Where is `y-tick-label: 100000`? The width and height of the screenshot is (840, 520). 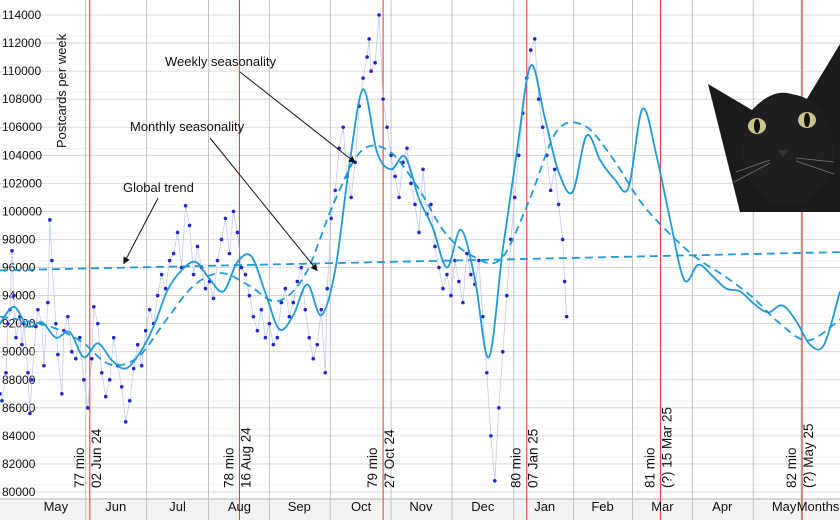
y-tick-label: 100000 is located at coordinates (22, 211).